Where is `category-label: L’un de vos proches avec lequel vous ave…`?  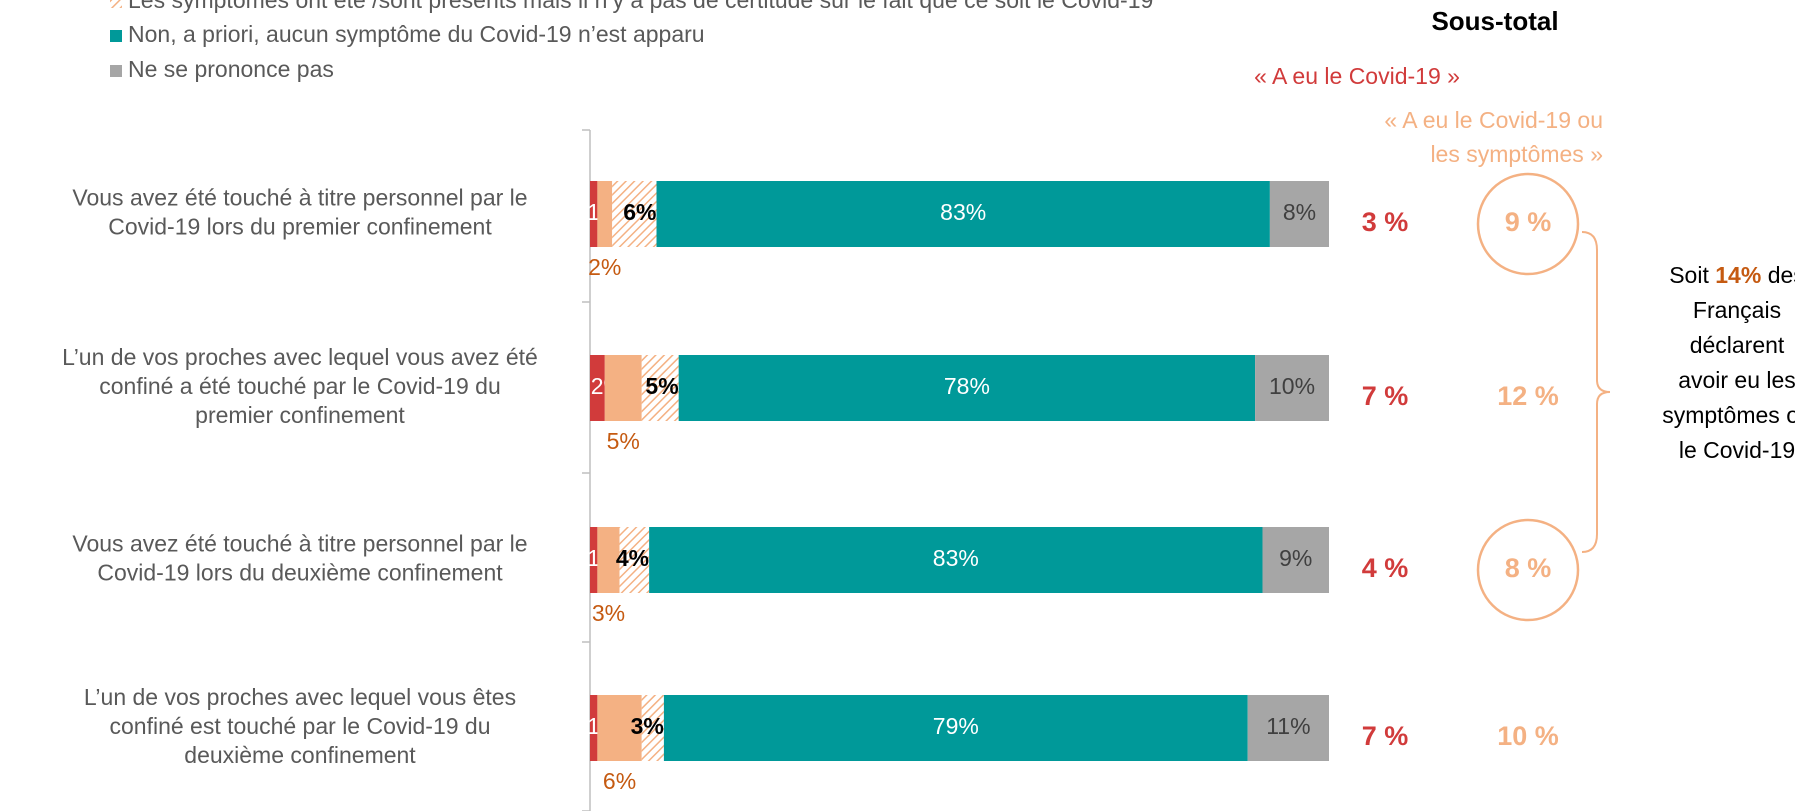
category-label: L’un de vos proches avec lequel vous ave… is located at coordinates (300, 357).